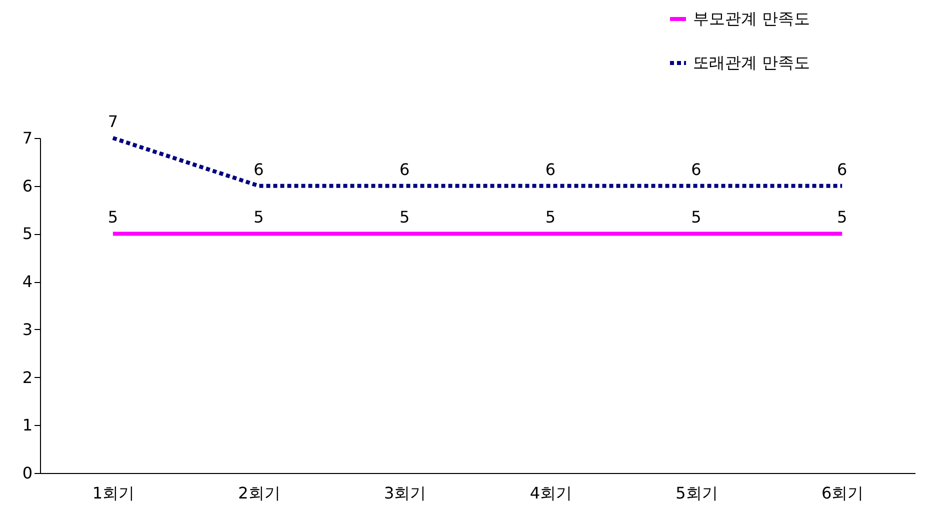 This screenshot has height=516, width=931. I want to click on y-tick-label: 2, so click(27, 377).